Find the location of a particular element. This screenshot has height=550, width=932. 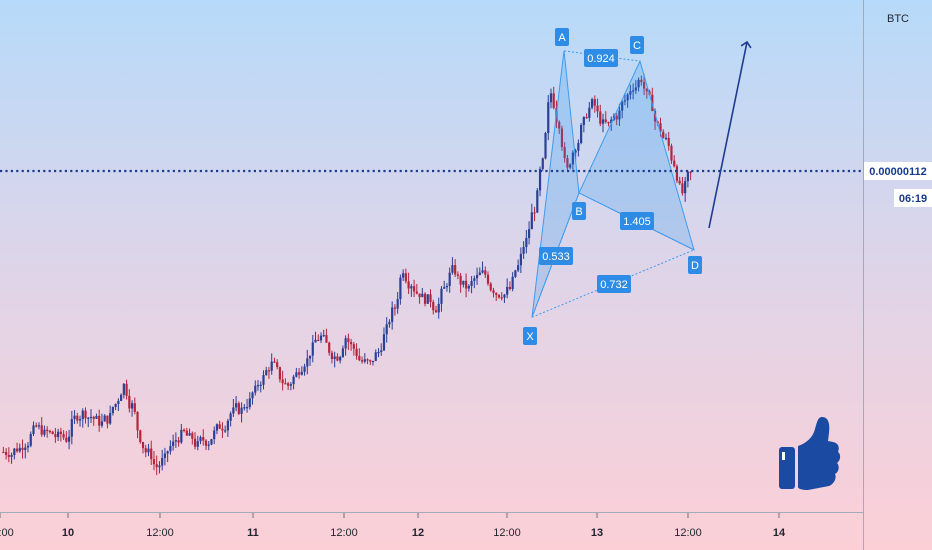

ratio-ac-box is located at coordinates (601, 58).